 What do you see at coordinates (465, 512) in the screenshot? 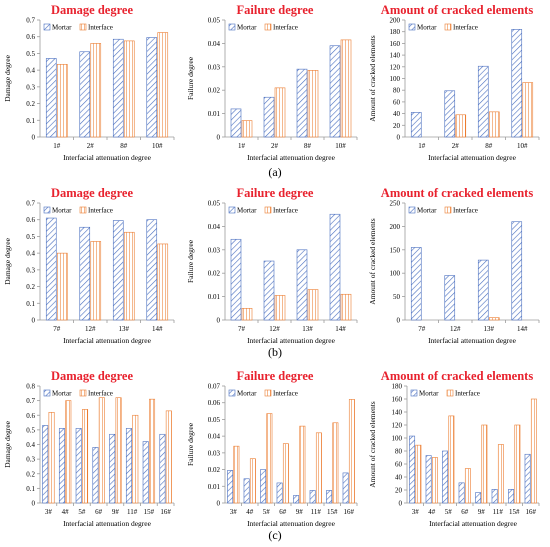
I see `x-tick-label: 6#` at bounding box center [465, 512].